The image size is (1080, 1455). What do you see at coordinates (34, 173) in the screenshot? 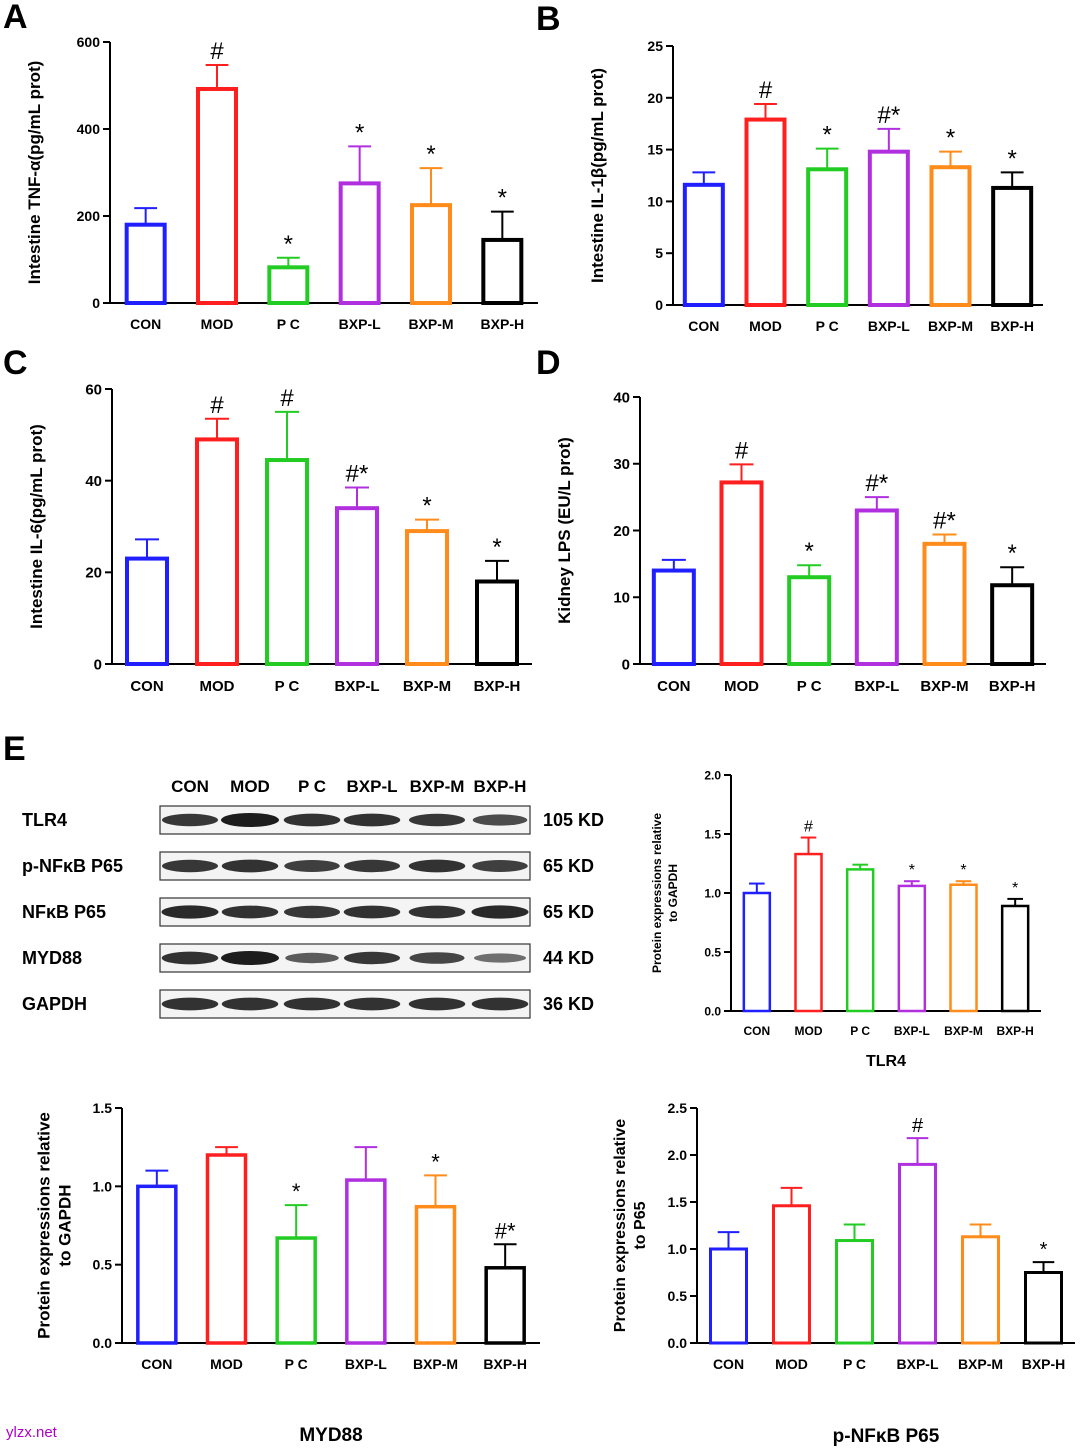
I see `y-axis-label: Intestine TNF-α(pg/mL prot)` at bounding box center [34, 173].